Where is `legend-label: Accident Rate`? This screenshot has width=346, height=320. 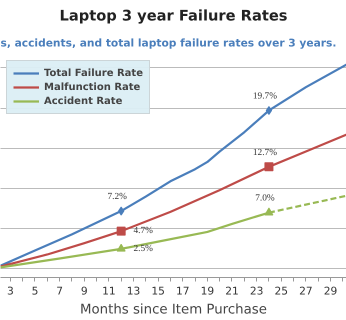
legend-label: Accident Rate is located at coordinates (83, 101).